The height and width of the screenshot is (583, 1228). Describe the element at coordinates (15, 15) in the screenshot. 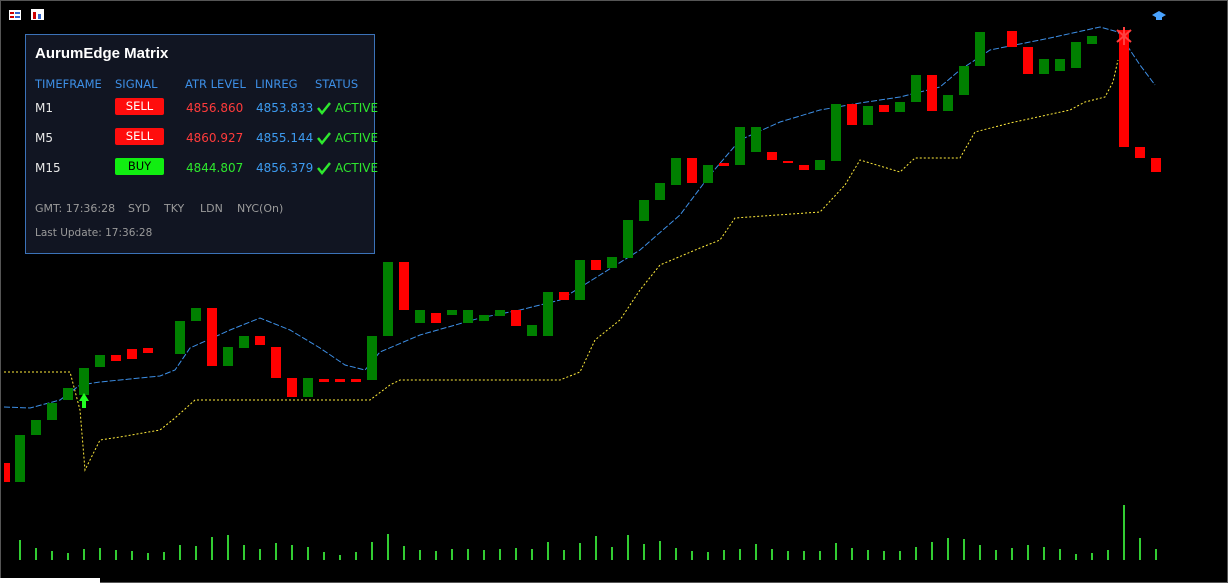

I see `toolbar-icon-left` at that location.